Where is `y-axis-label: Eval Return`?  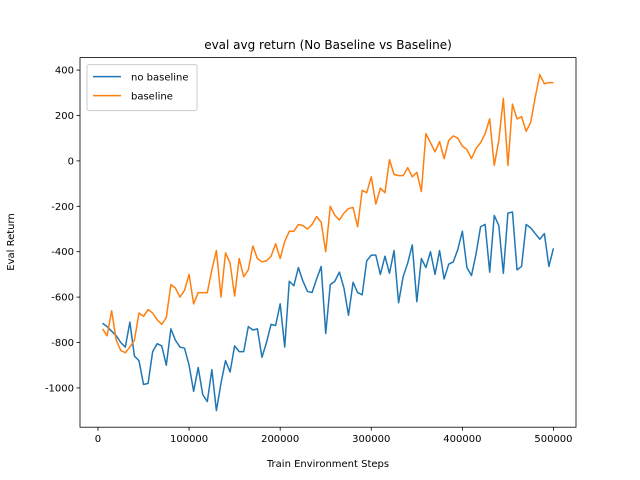
y-axis-label: Eval Return is located at coordinates (11, 242).